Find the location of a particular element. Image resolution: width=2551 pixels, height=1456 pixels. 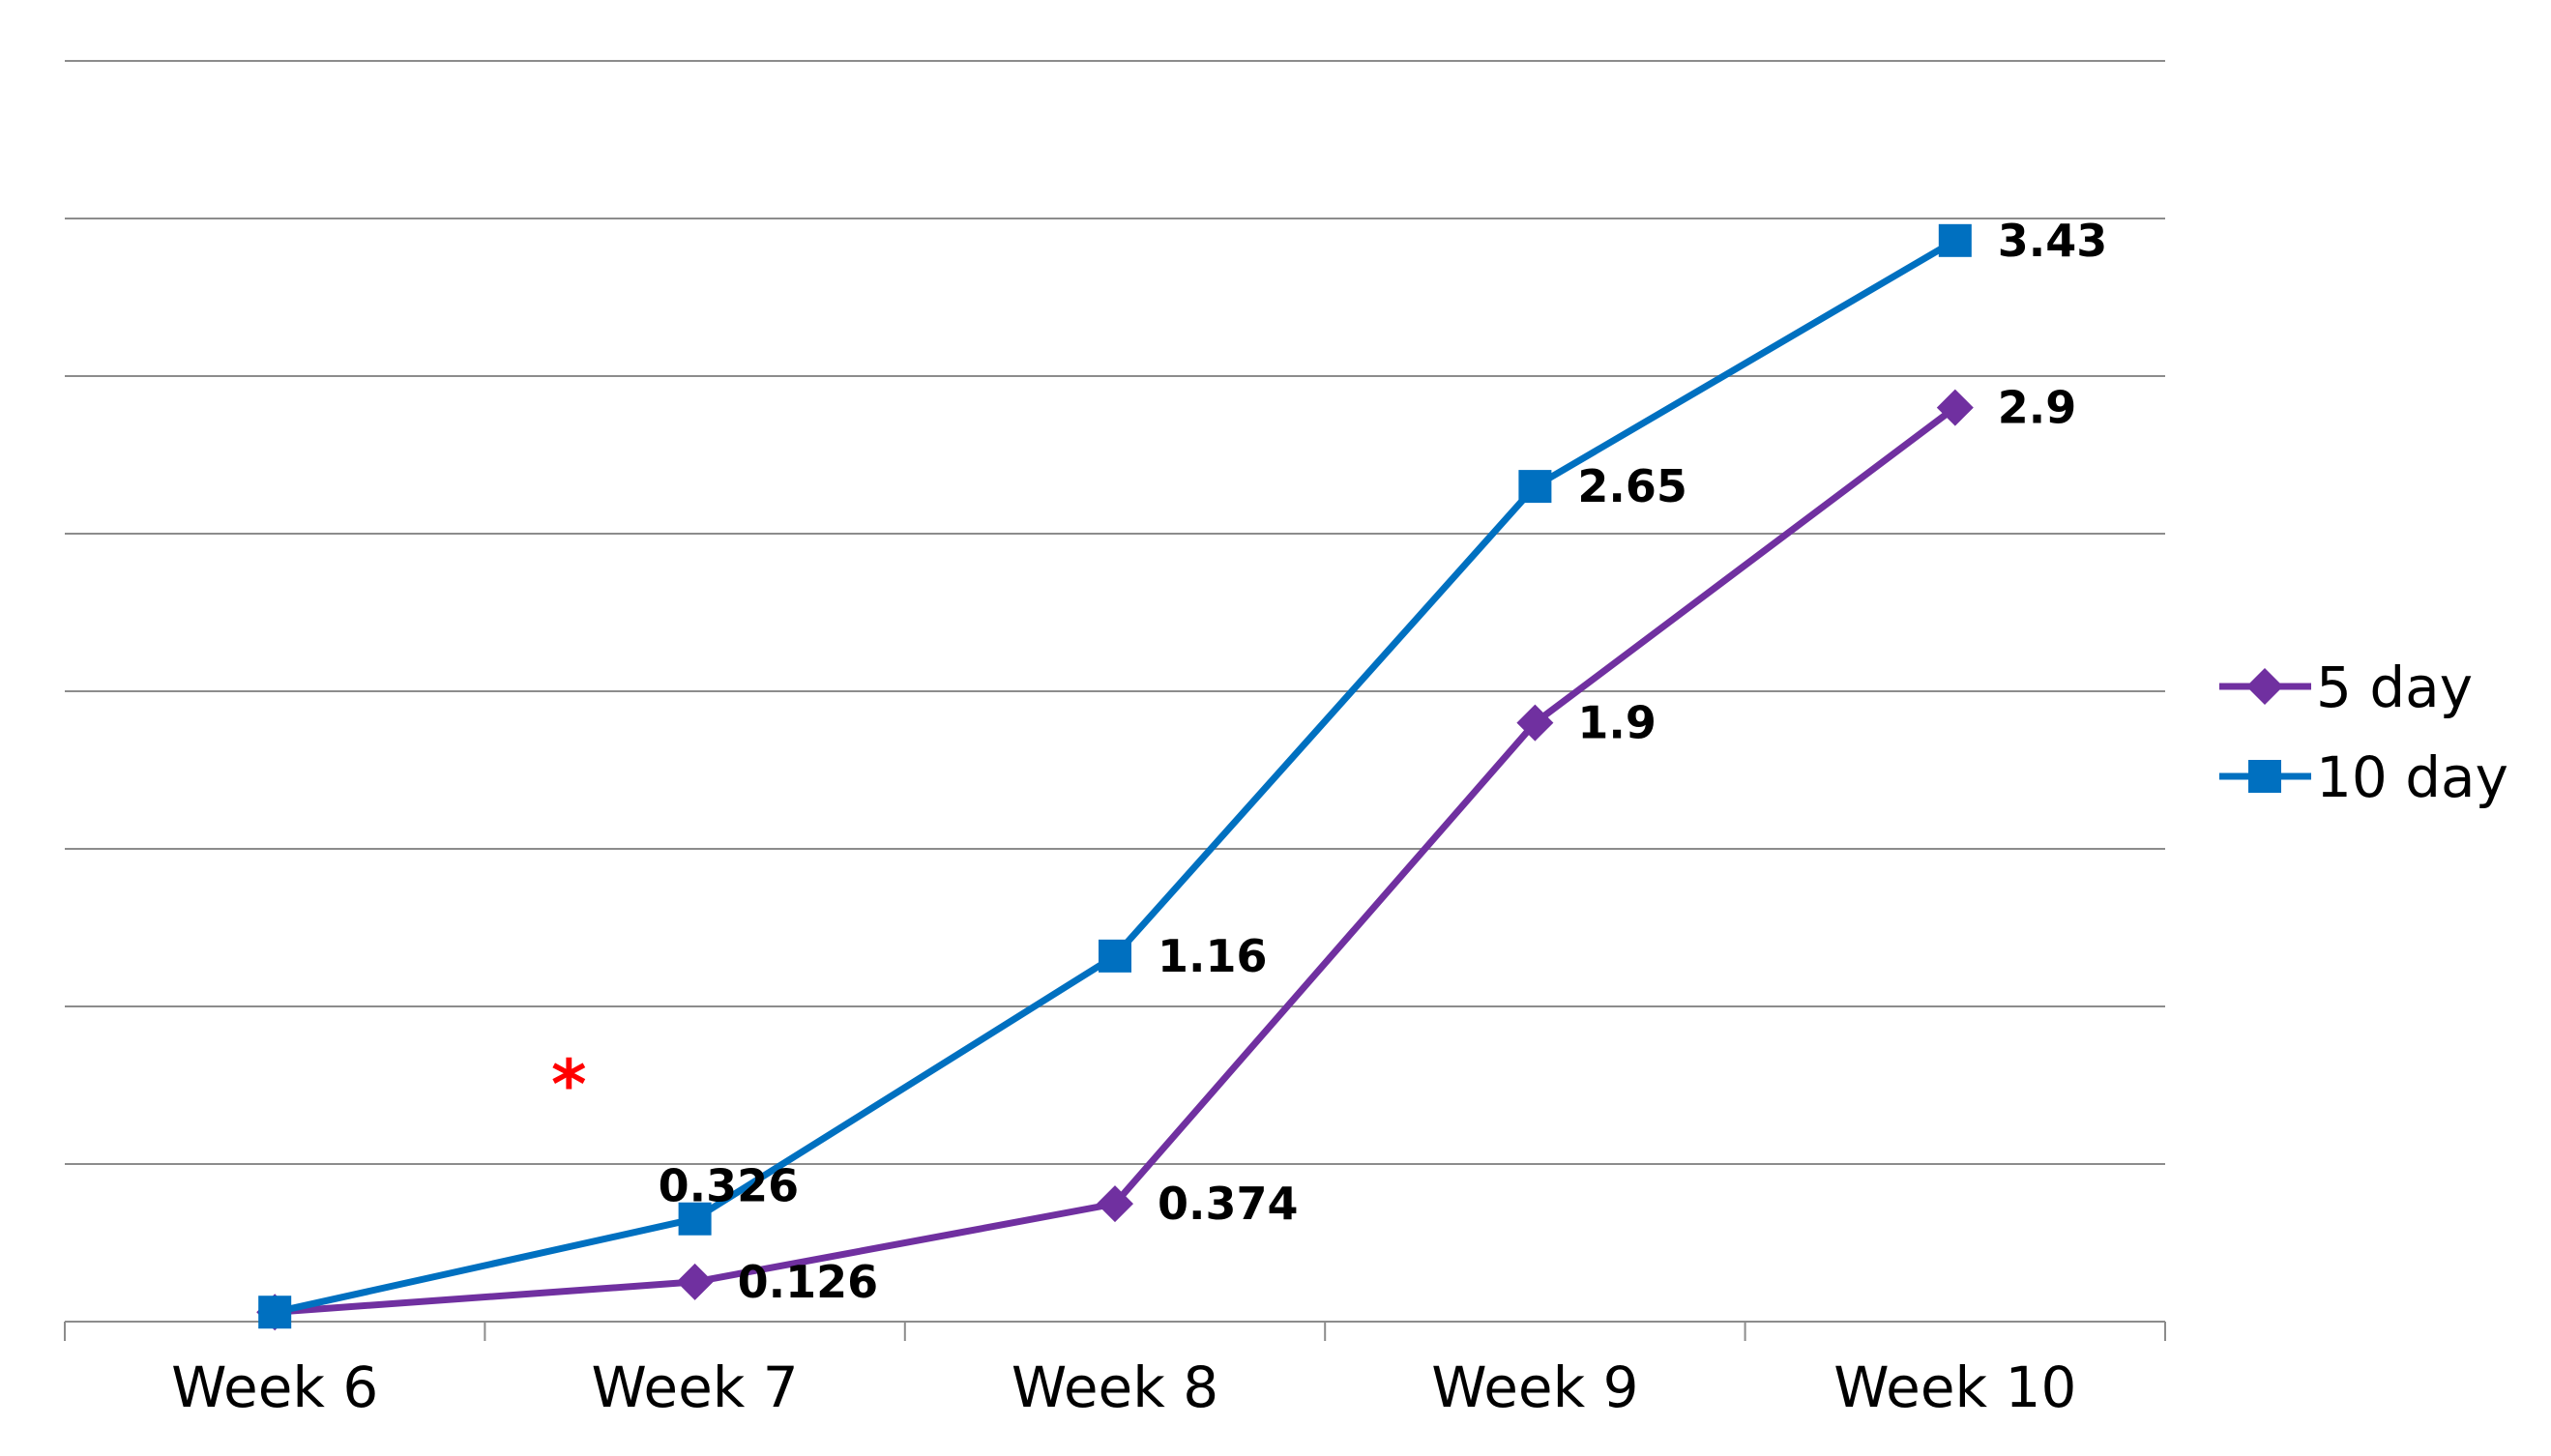

legend: 5 day 10 day is located at coordinates (2363, 732).